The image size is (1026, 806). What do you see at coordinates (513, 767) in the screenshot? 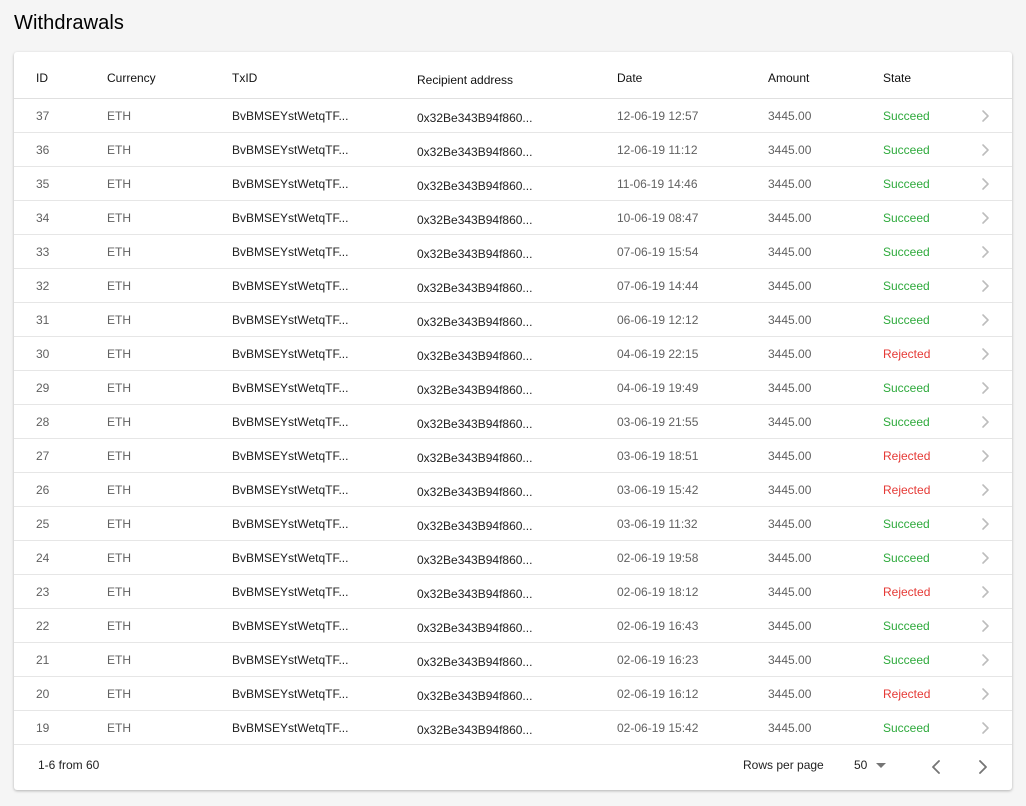
I see `table-footer: 1-6 from 60 Rows per page 50` at bounding box center [513, 767].